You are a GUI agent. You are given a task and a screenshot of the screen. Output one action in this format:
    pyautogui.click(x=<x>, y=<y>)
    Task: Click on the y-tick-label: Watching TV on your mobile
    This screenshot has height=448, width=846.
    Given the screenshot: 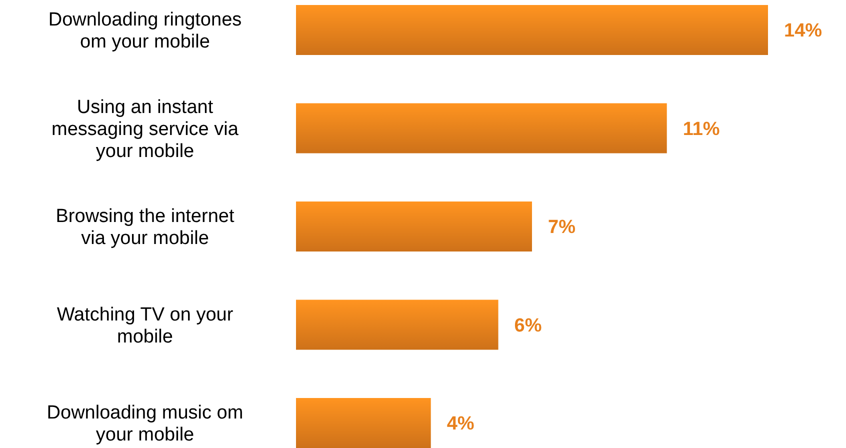 What is the action you would take?
    pyautogui.click(x=145, y=326)
    